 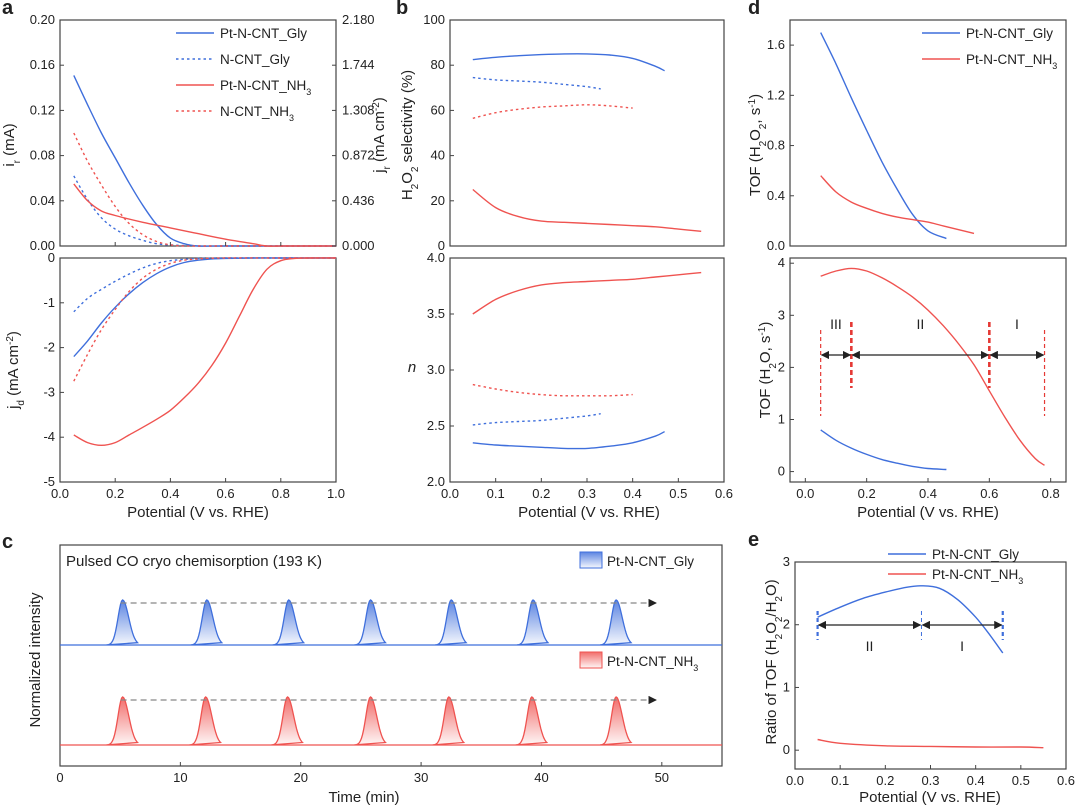 What do you see at coordinates (49, 481) in the screenshot?
I see `a_bottom-ytick-label: -5` at bounding box center [49, 481].